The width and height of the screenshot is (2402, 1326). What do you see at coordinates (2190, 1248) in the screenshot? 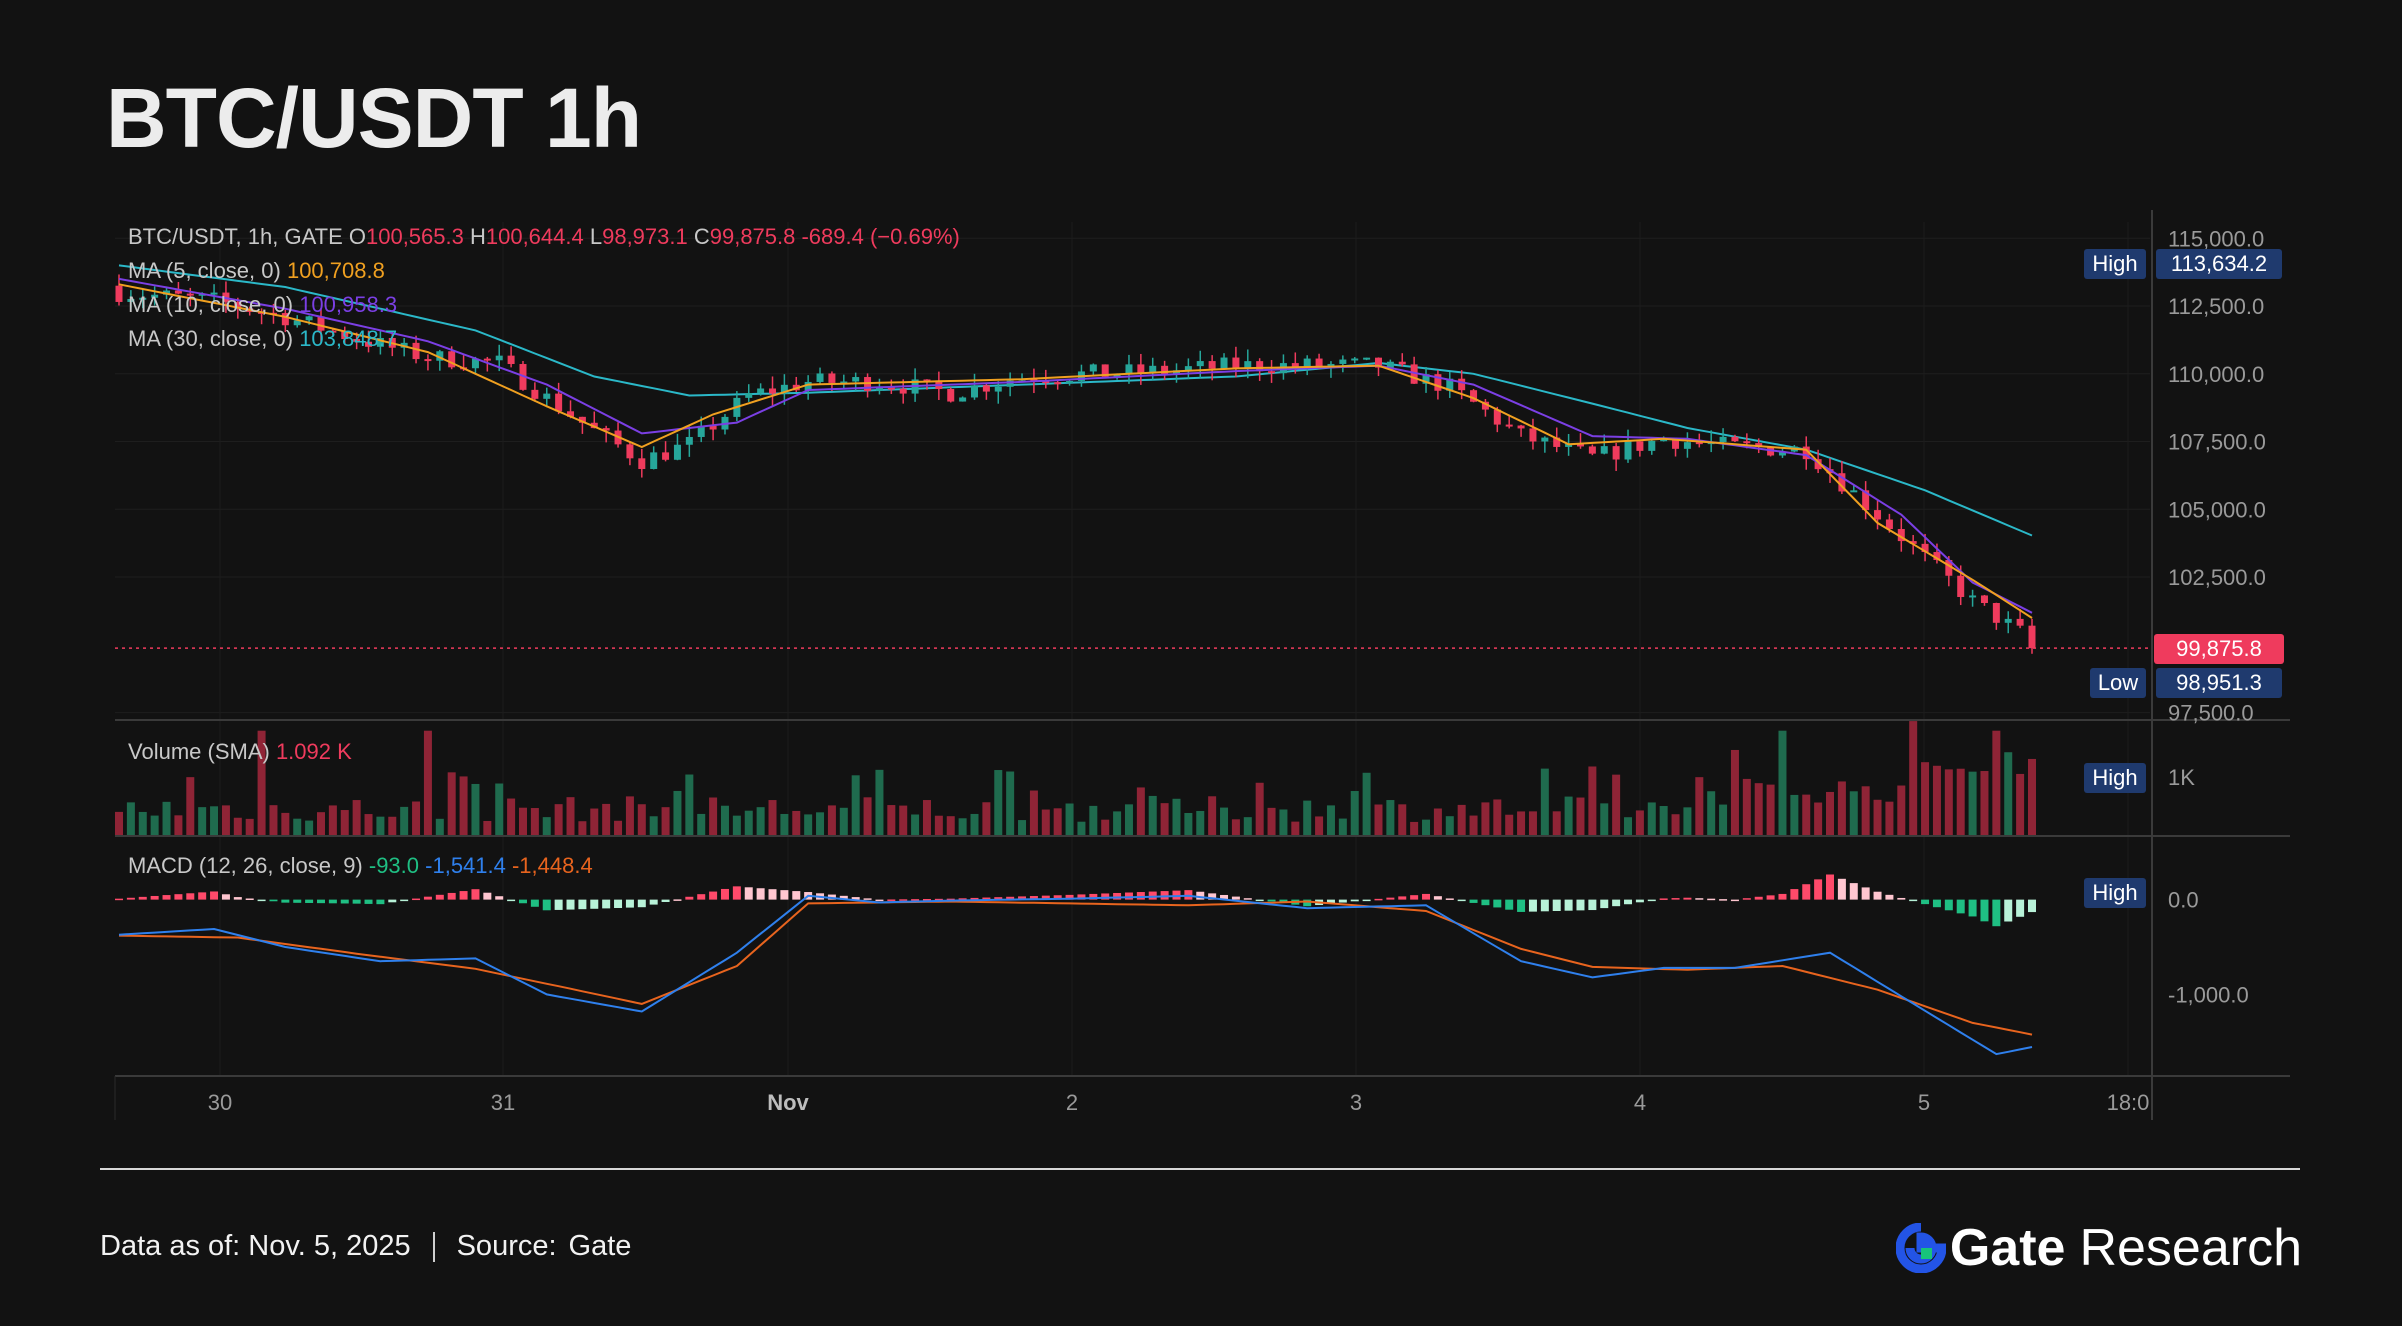
I see `brand-sub: Research` at bounding box center [2190, 1248].